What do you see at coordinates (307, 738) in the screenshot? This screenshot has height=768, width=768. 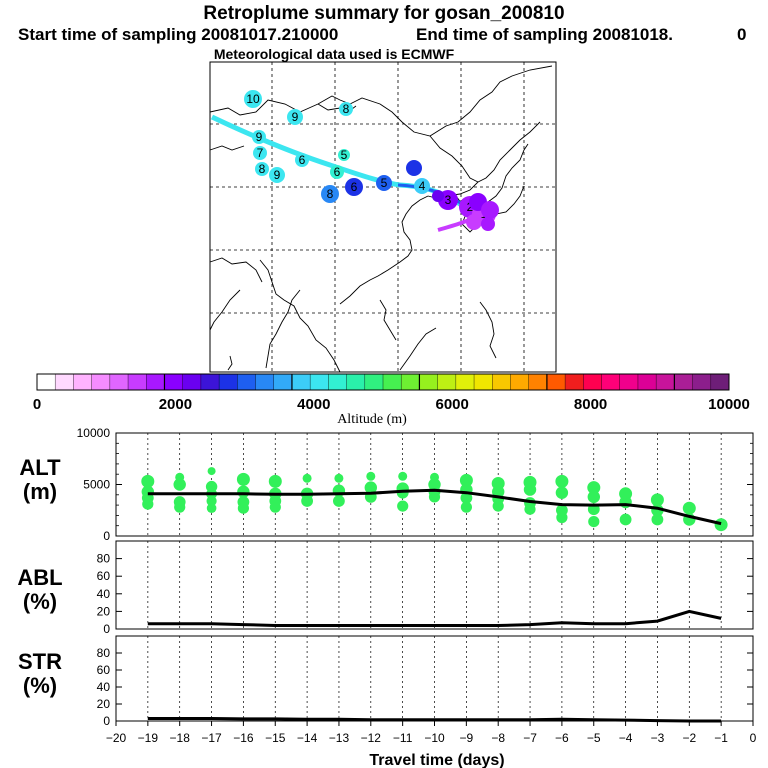 I see `x-tick-label: −14` at bounding box center [307, 738].